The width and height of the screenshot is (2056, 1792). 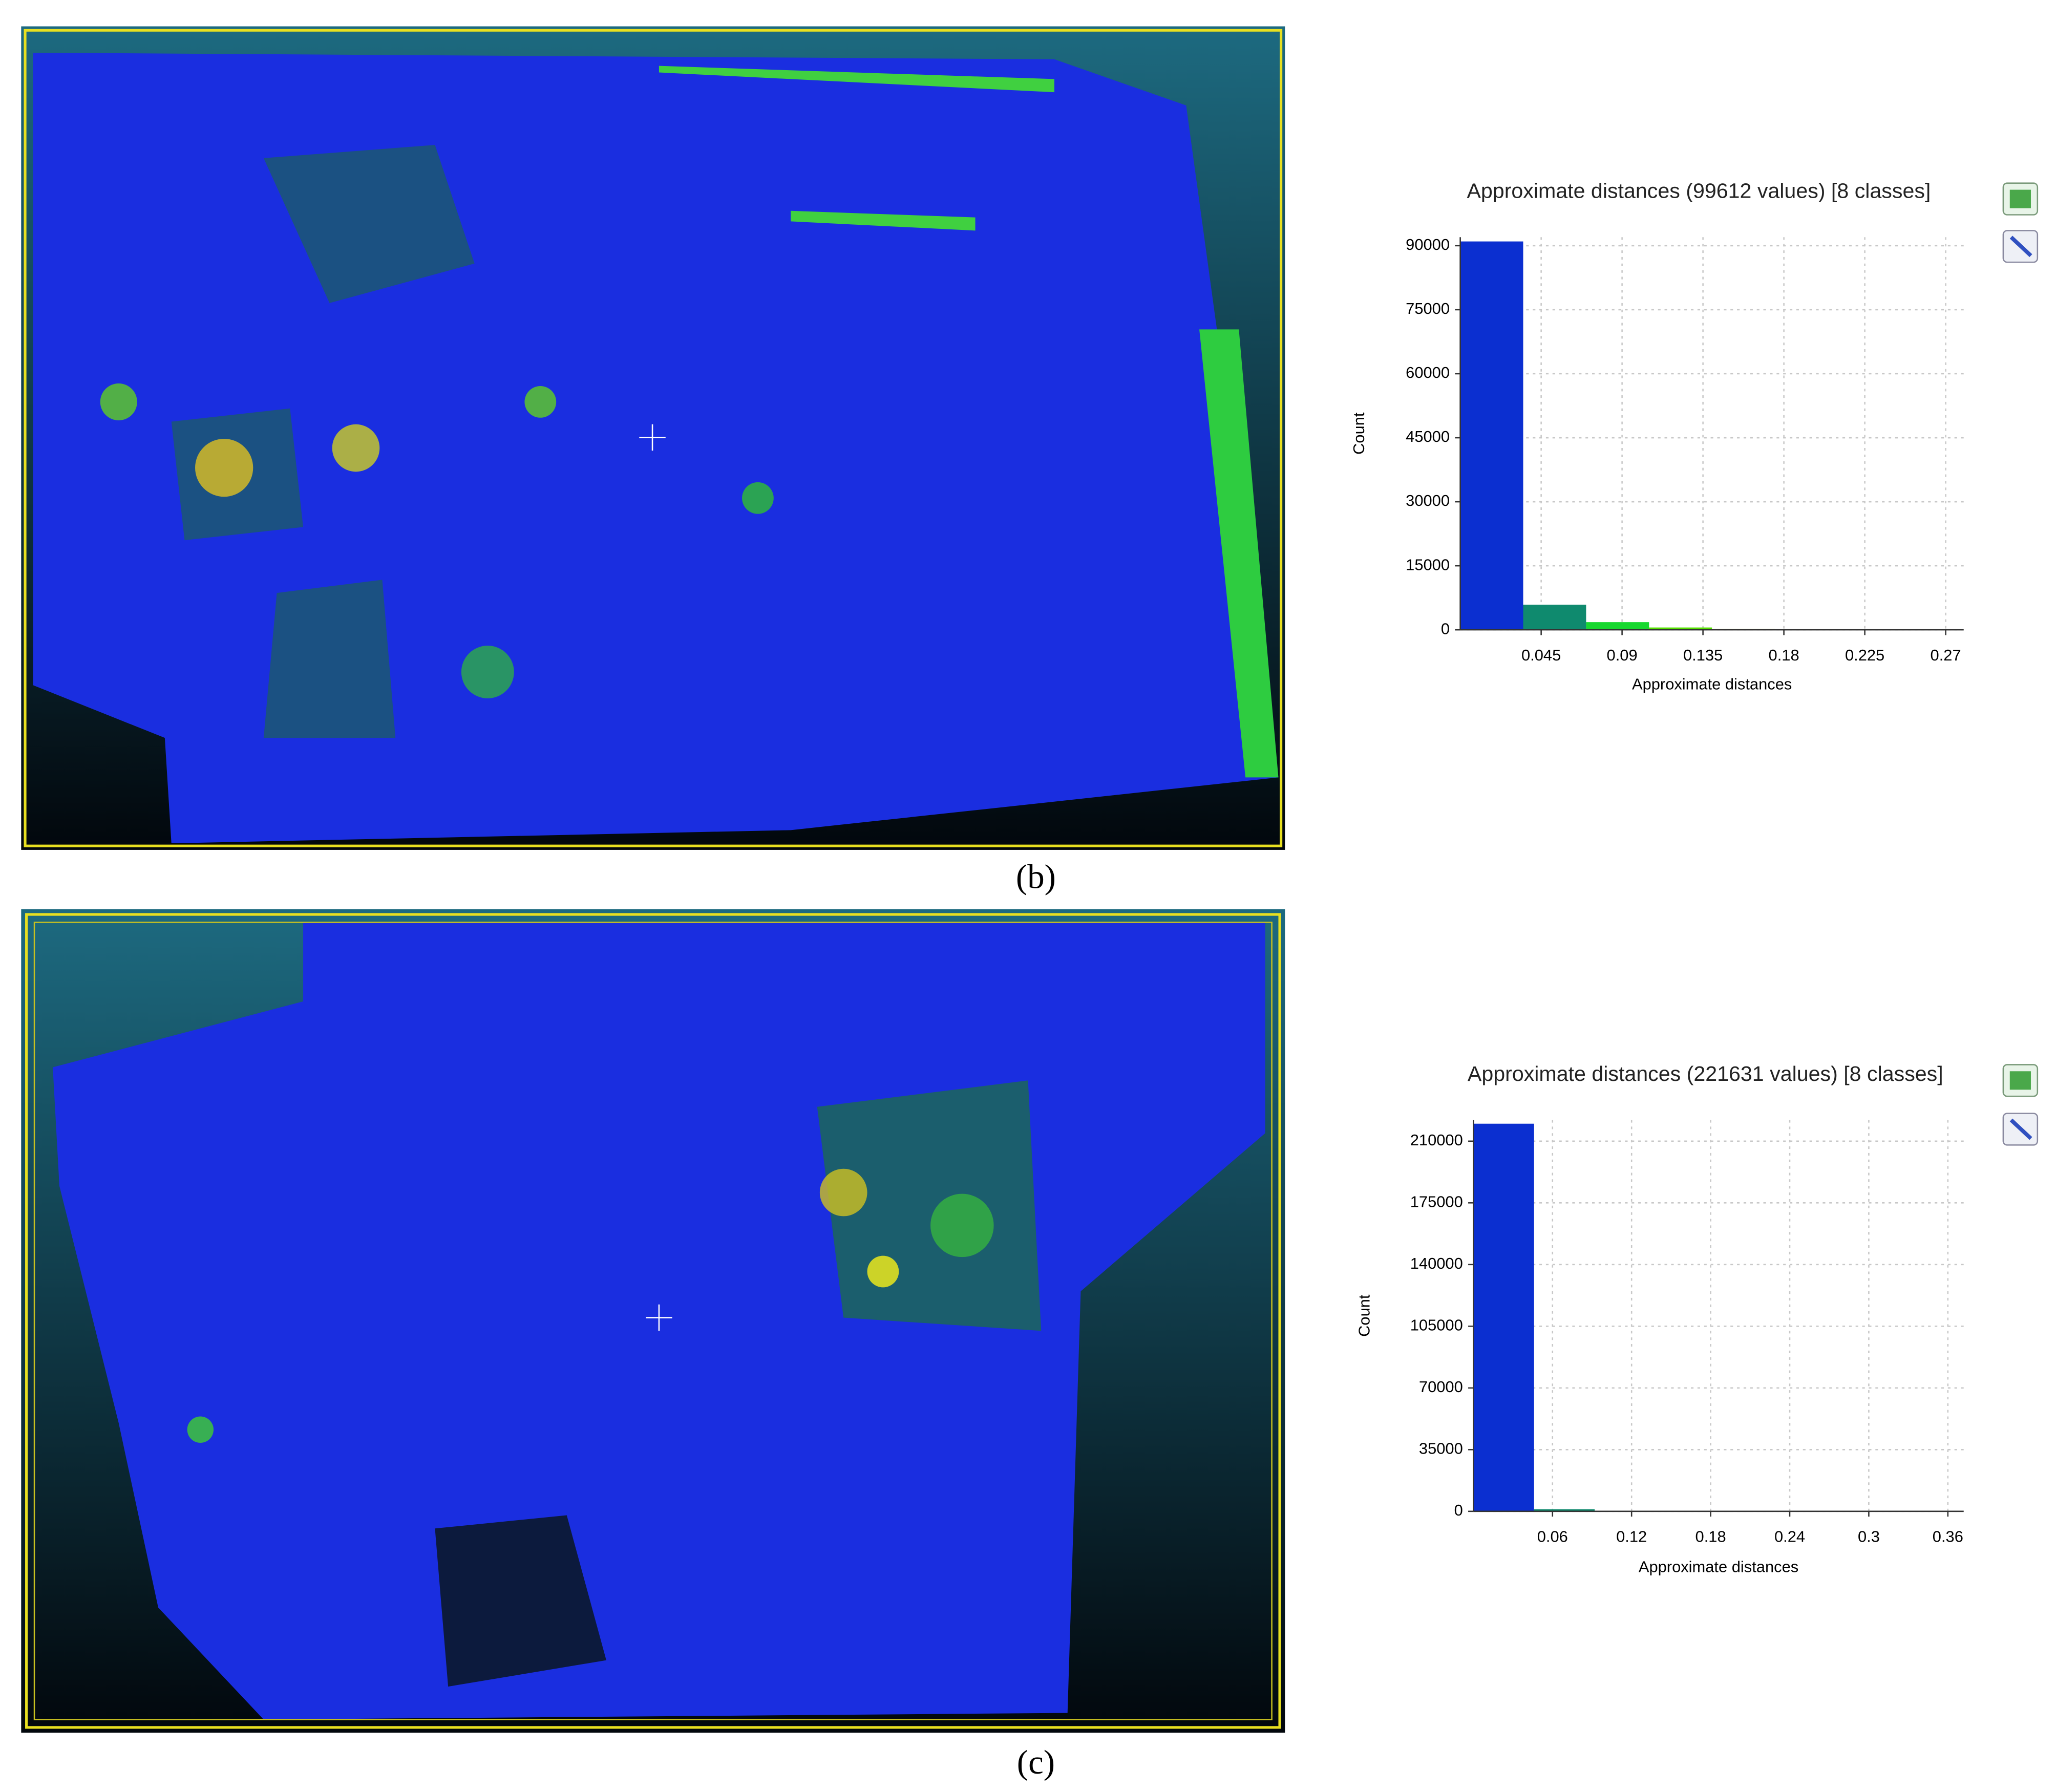 What do you see at coordinates (1428, 308) in the screenshot?
I see `y-tick-label: 75000` at bounding box center [1428, 308].